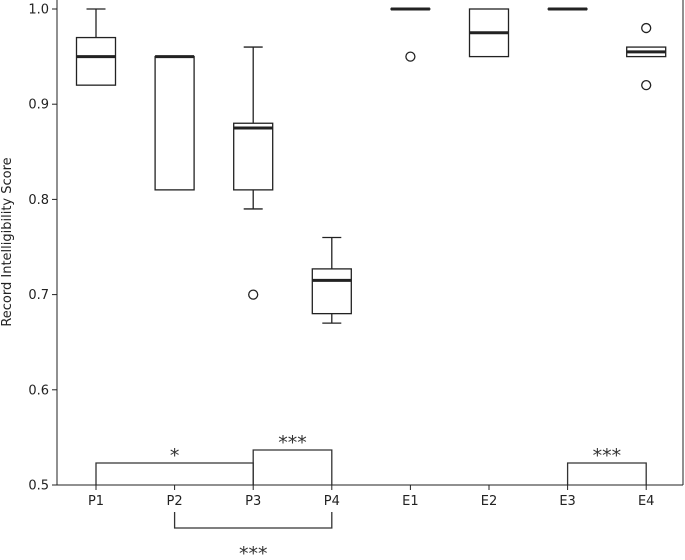 The height and width of the screenshot is (560, 685). I want to click on y-tick-label: 1.0, so click(38, 10).